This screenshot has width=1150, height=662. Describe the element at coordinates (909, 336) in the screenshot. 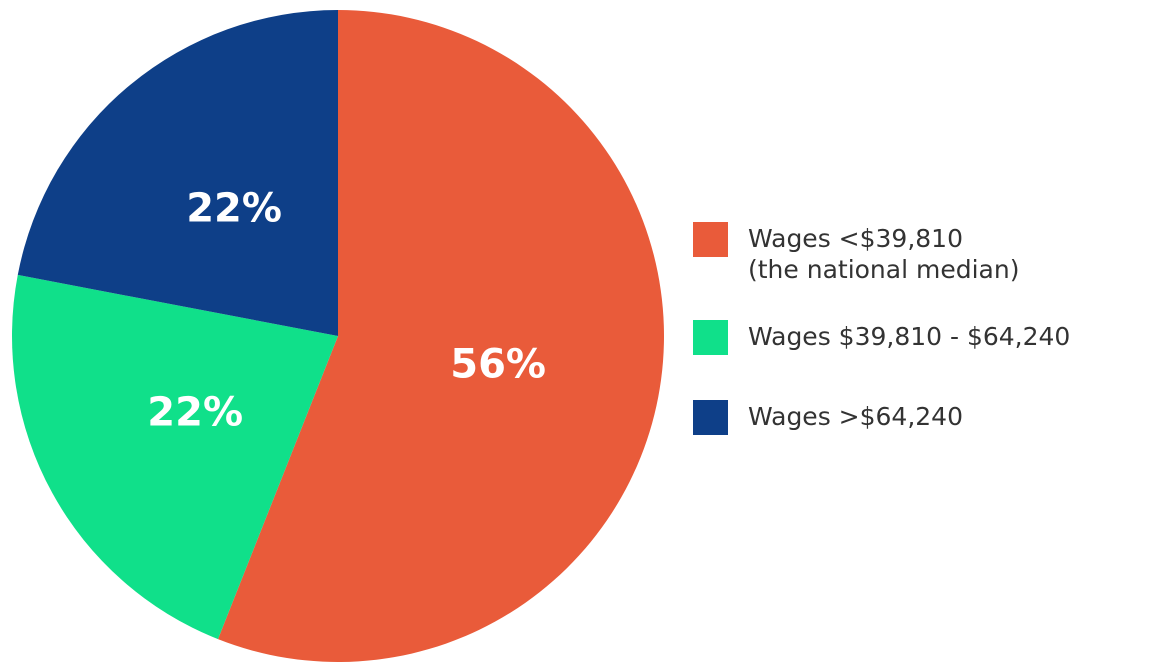

I see `legend-label: Wages $39,810 - $64,240` at that location.